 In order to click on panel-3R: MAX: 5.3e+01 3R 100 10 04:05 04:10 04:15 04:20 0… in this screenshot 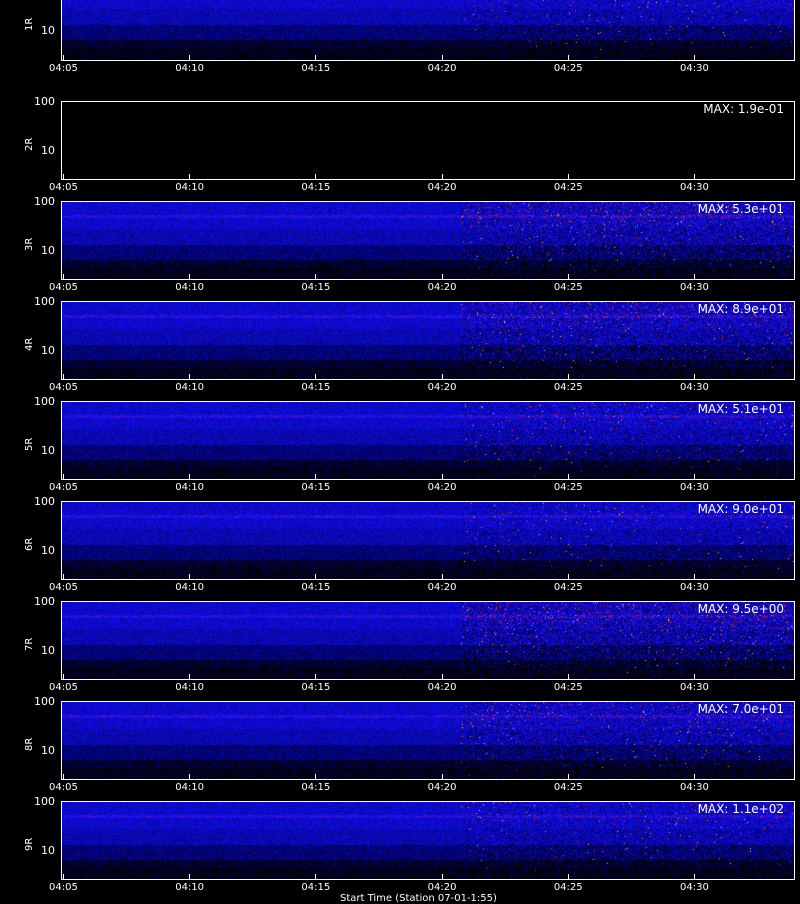, I will do `click(400, 247)`.